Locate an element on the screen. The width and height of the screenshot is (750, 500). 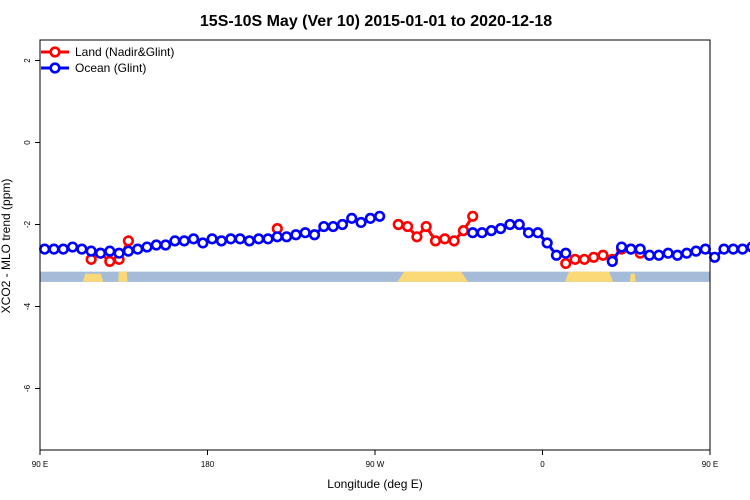
legend-land-label: Land (Nadir&Glint) is located at coordinates (124, 52).